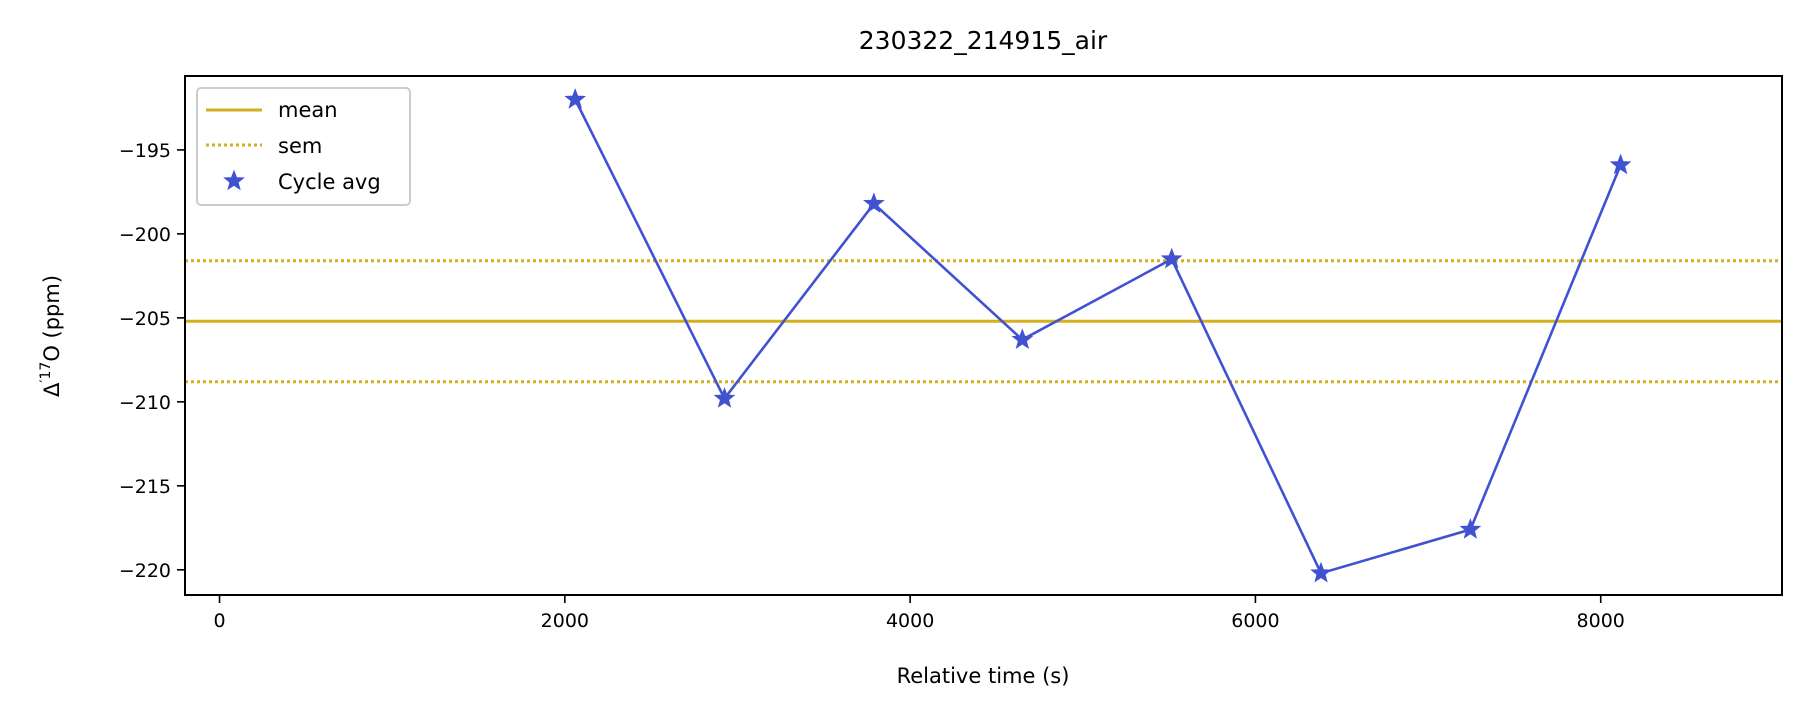  What do you see at coordinates (219, 621) in the screenshot?
I see `x-tick-label: 0` at bounding box center [219, 621].